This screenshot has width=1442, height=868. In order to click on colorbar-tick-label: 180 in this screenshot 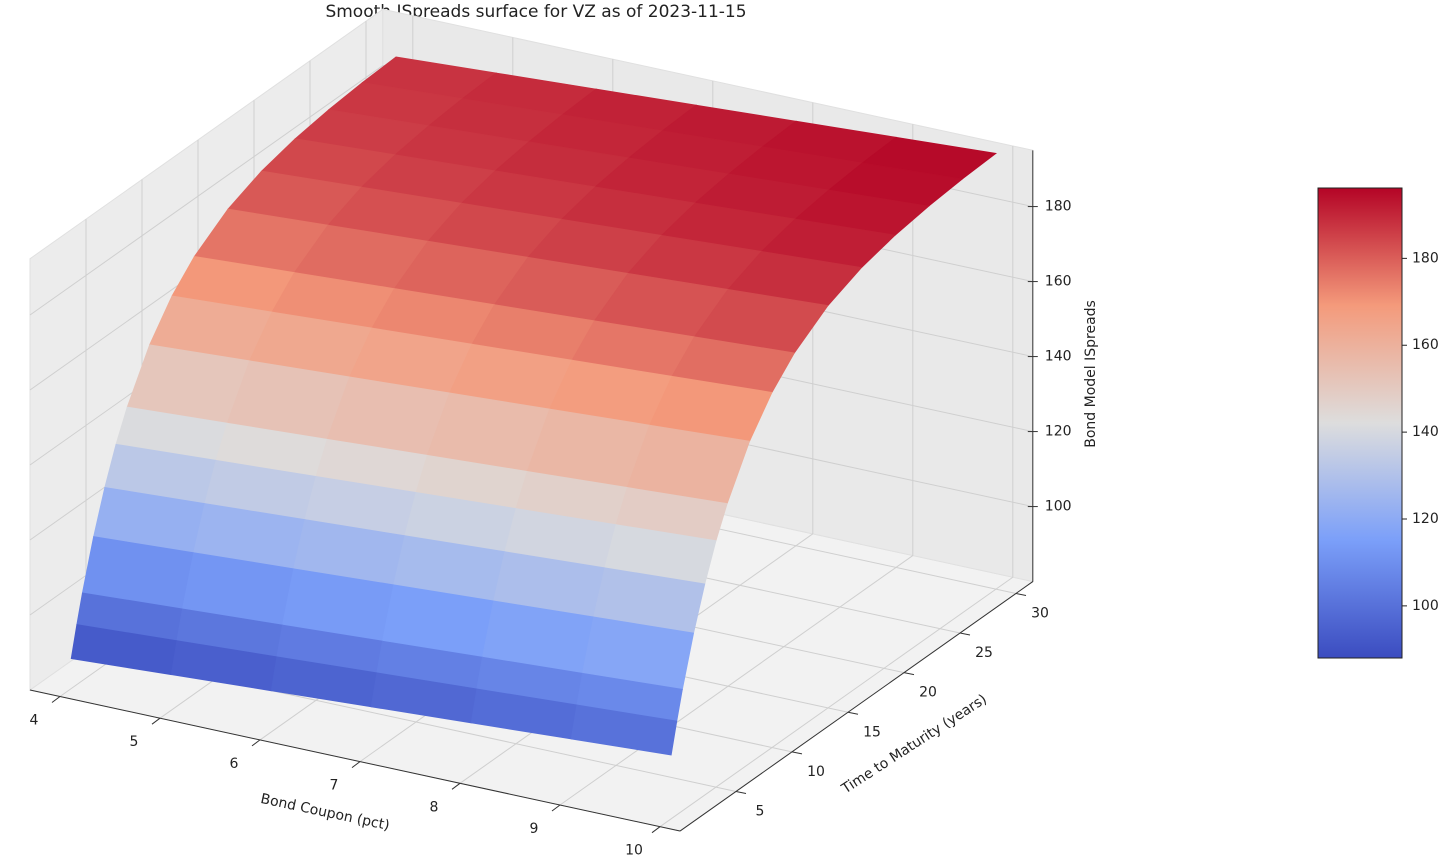, I will do `click(1425, 258)`.